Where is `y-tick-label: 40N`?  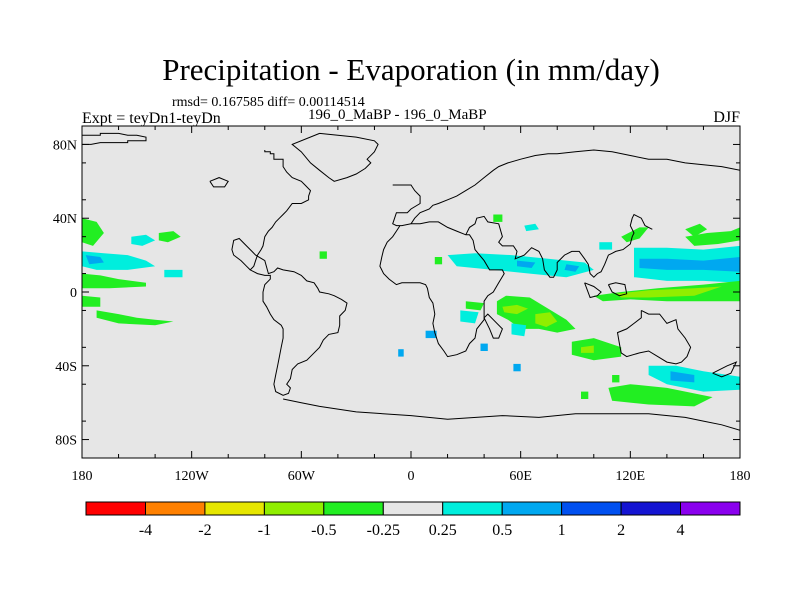
y-tick-label: 40N is located at coordinates (65, 219).